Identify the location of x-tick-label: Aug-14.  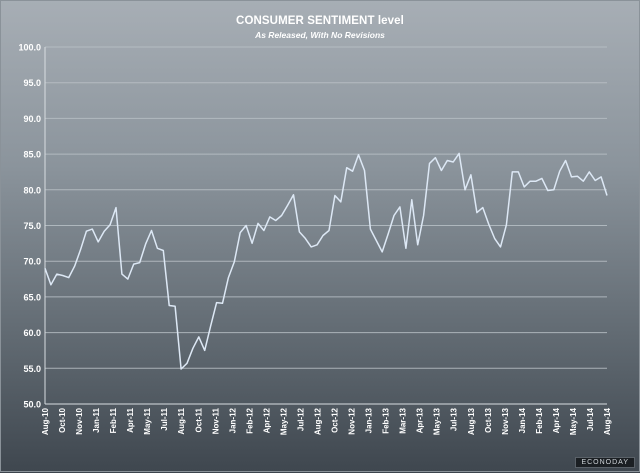
(607, 421).